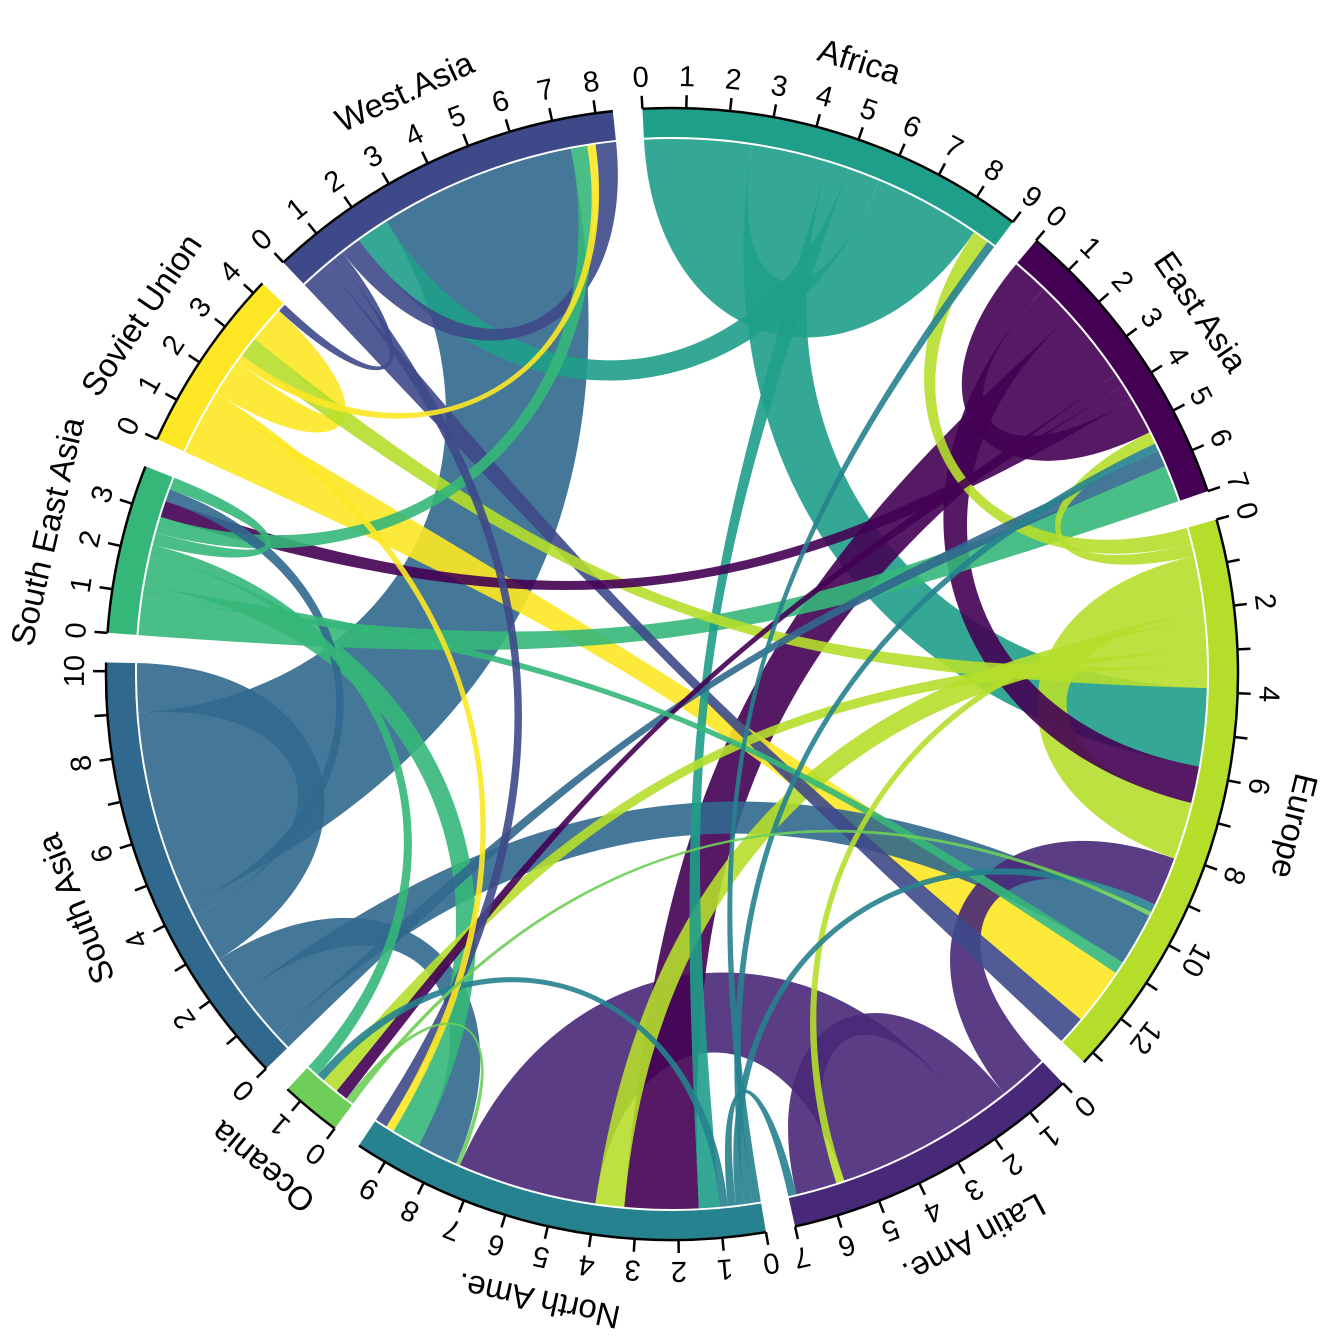  Describe the element at coordinates (619, 274) in the screenshot. I see `ribbon-africa-to-west-asia` at that location.